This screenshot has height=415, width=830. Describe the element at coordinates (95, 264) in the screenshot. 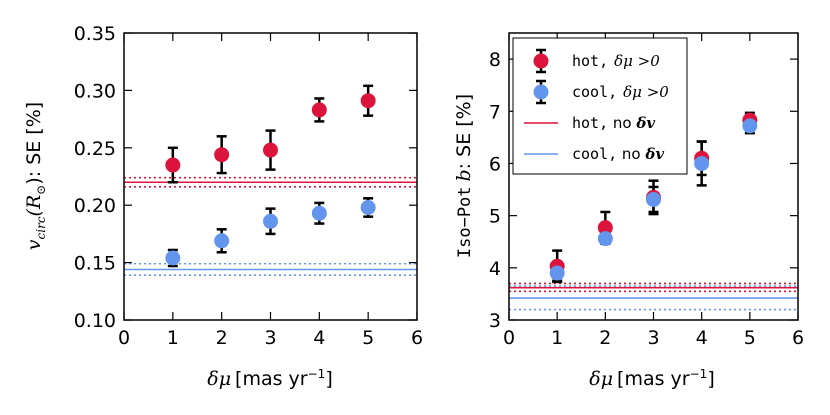

I see `left-ytick-label: 0.15` at that location.